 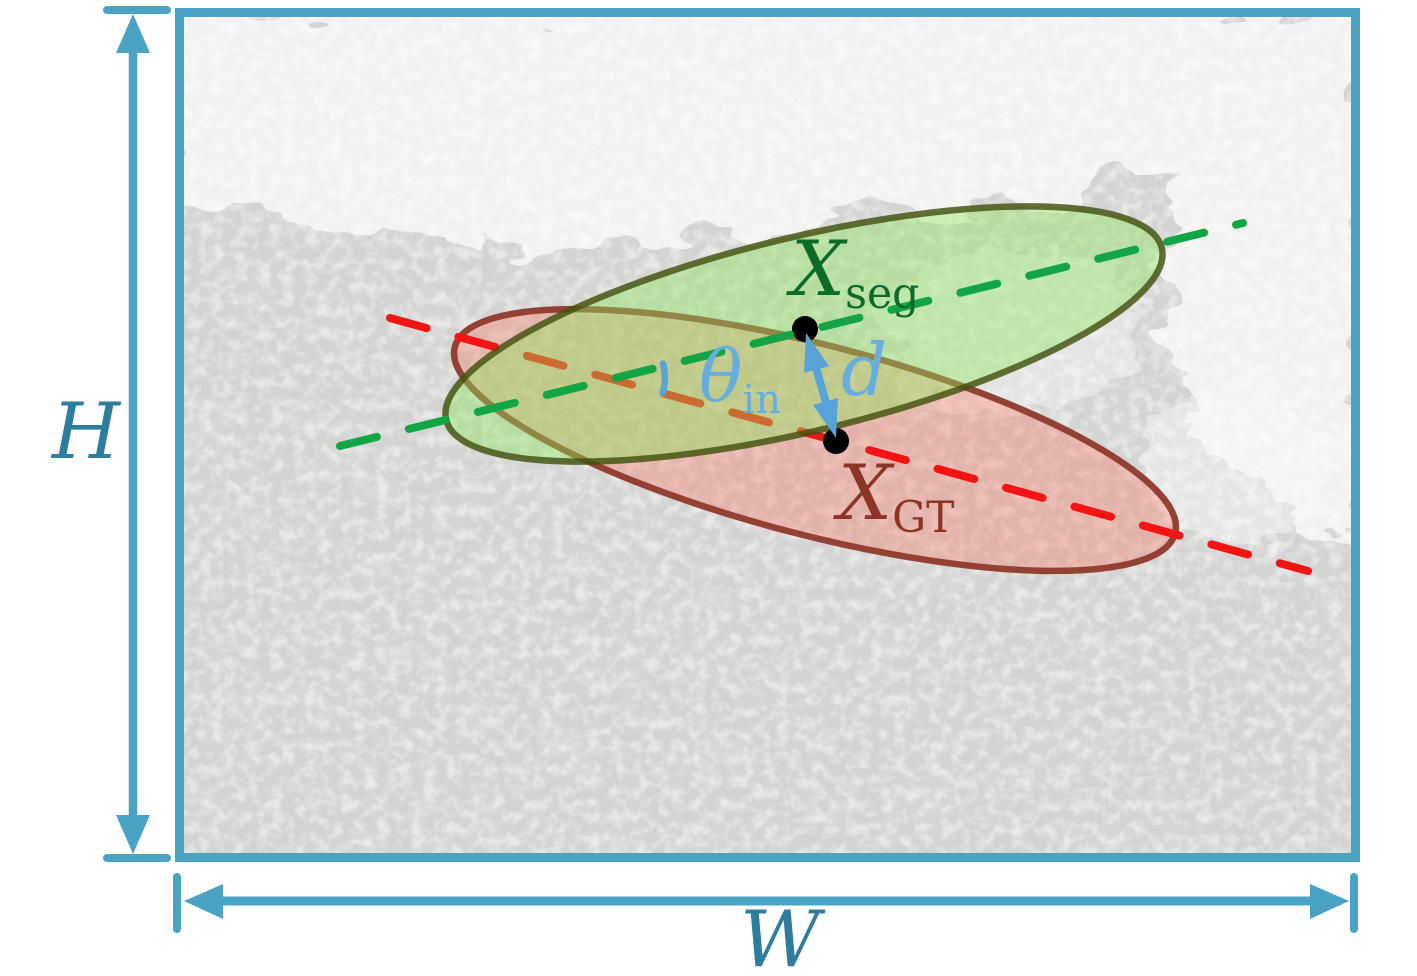 I want to click on width-arrowhead-left, so click(x=203, y=901).